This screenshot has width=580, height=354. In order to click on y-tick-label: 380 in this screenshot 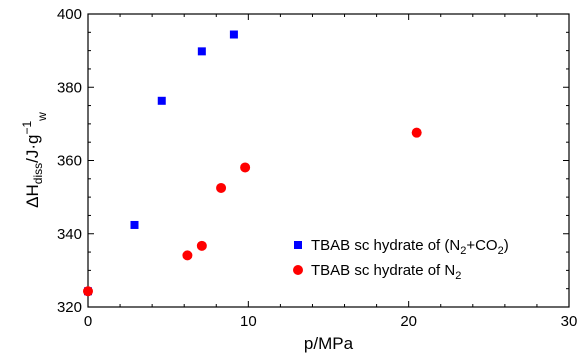, I will do `click(69, 87)`.